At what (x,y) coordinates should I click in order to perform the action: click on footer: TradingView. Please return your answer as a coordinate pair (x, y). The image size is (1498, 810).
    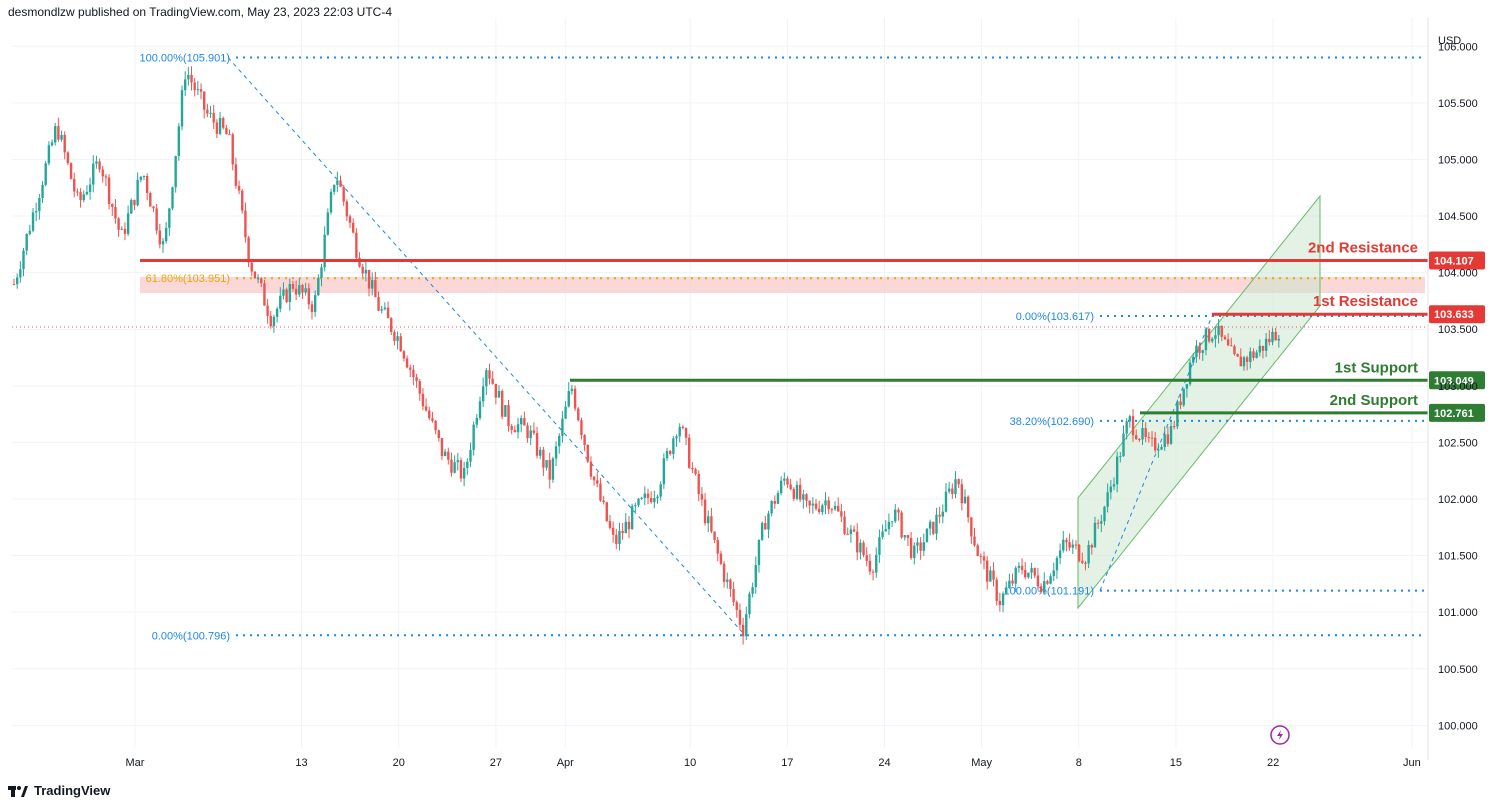
    Looking at the image, I should click on (59, 790).